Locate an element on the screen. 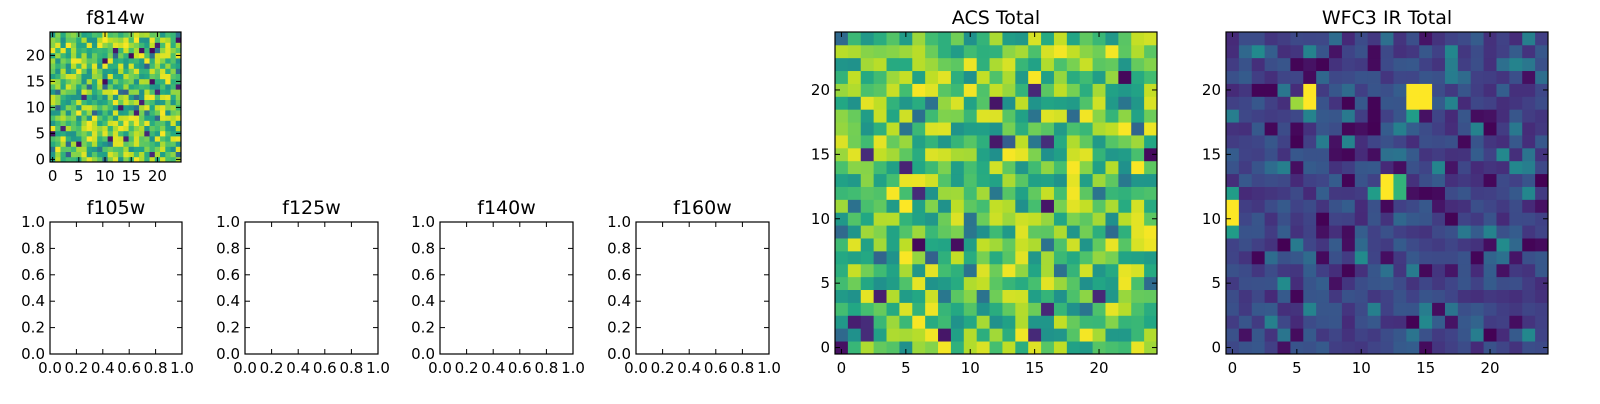  x-tick-label: 5 is located at coordinates (1297, 368).